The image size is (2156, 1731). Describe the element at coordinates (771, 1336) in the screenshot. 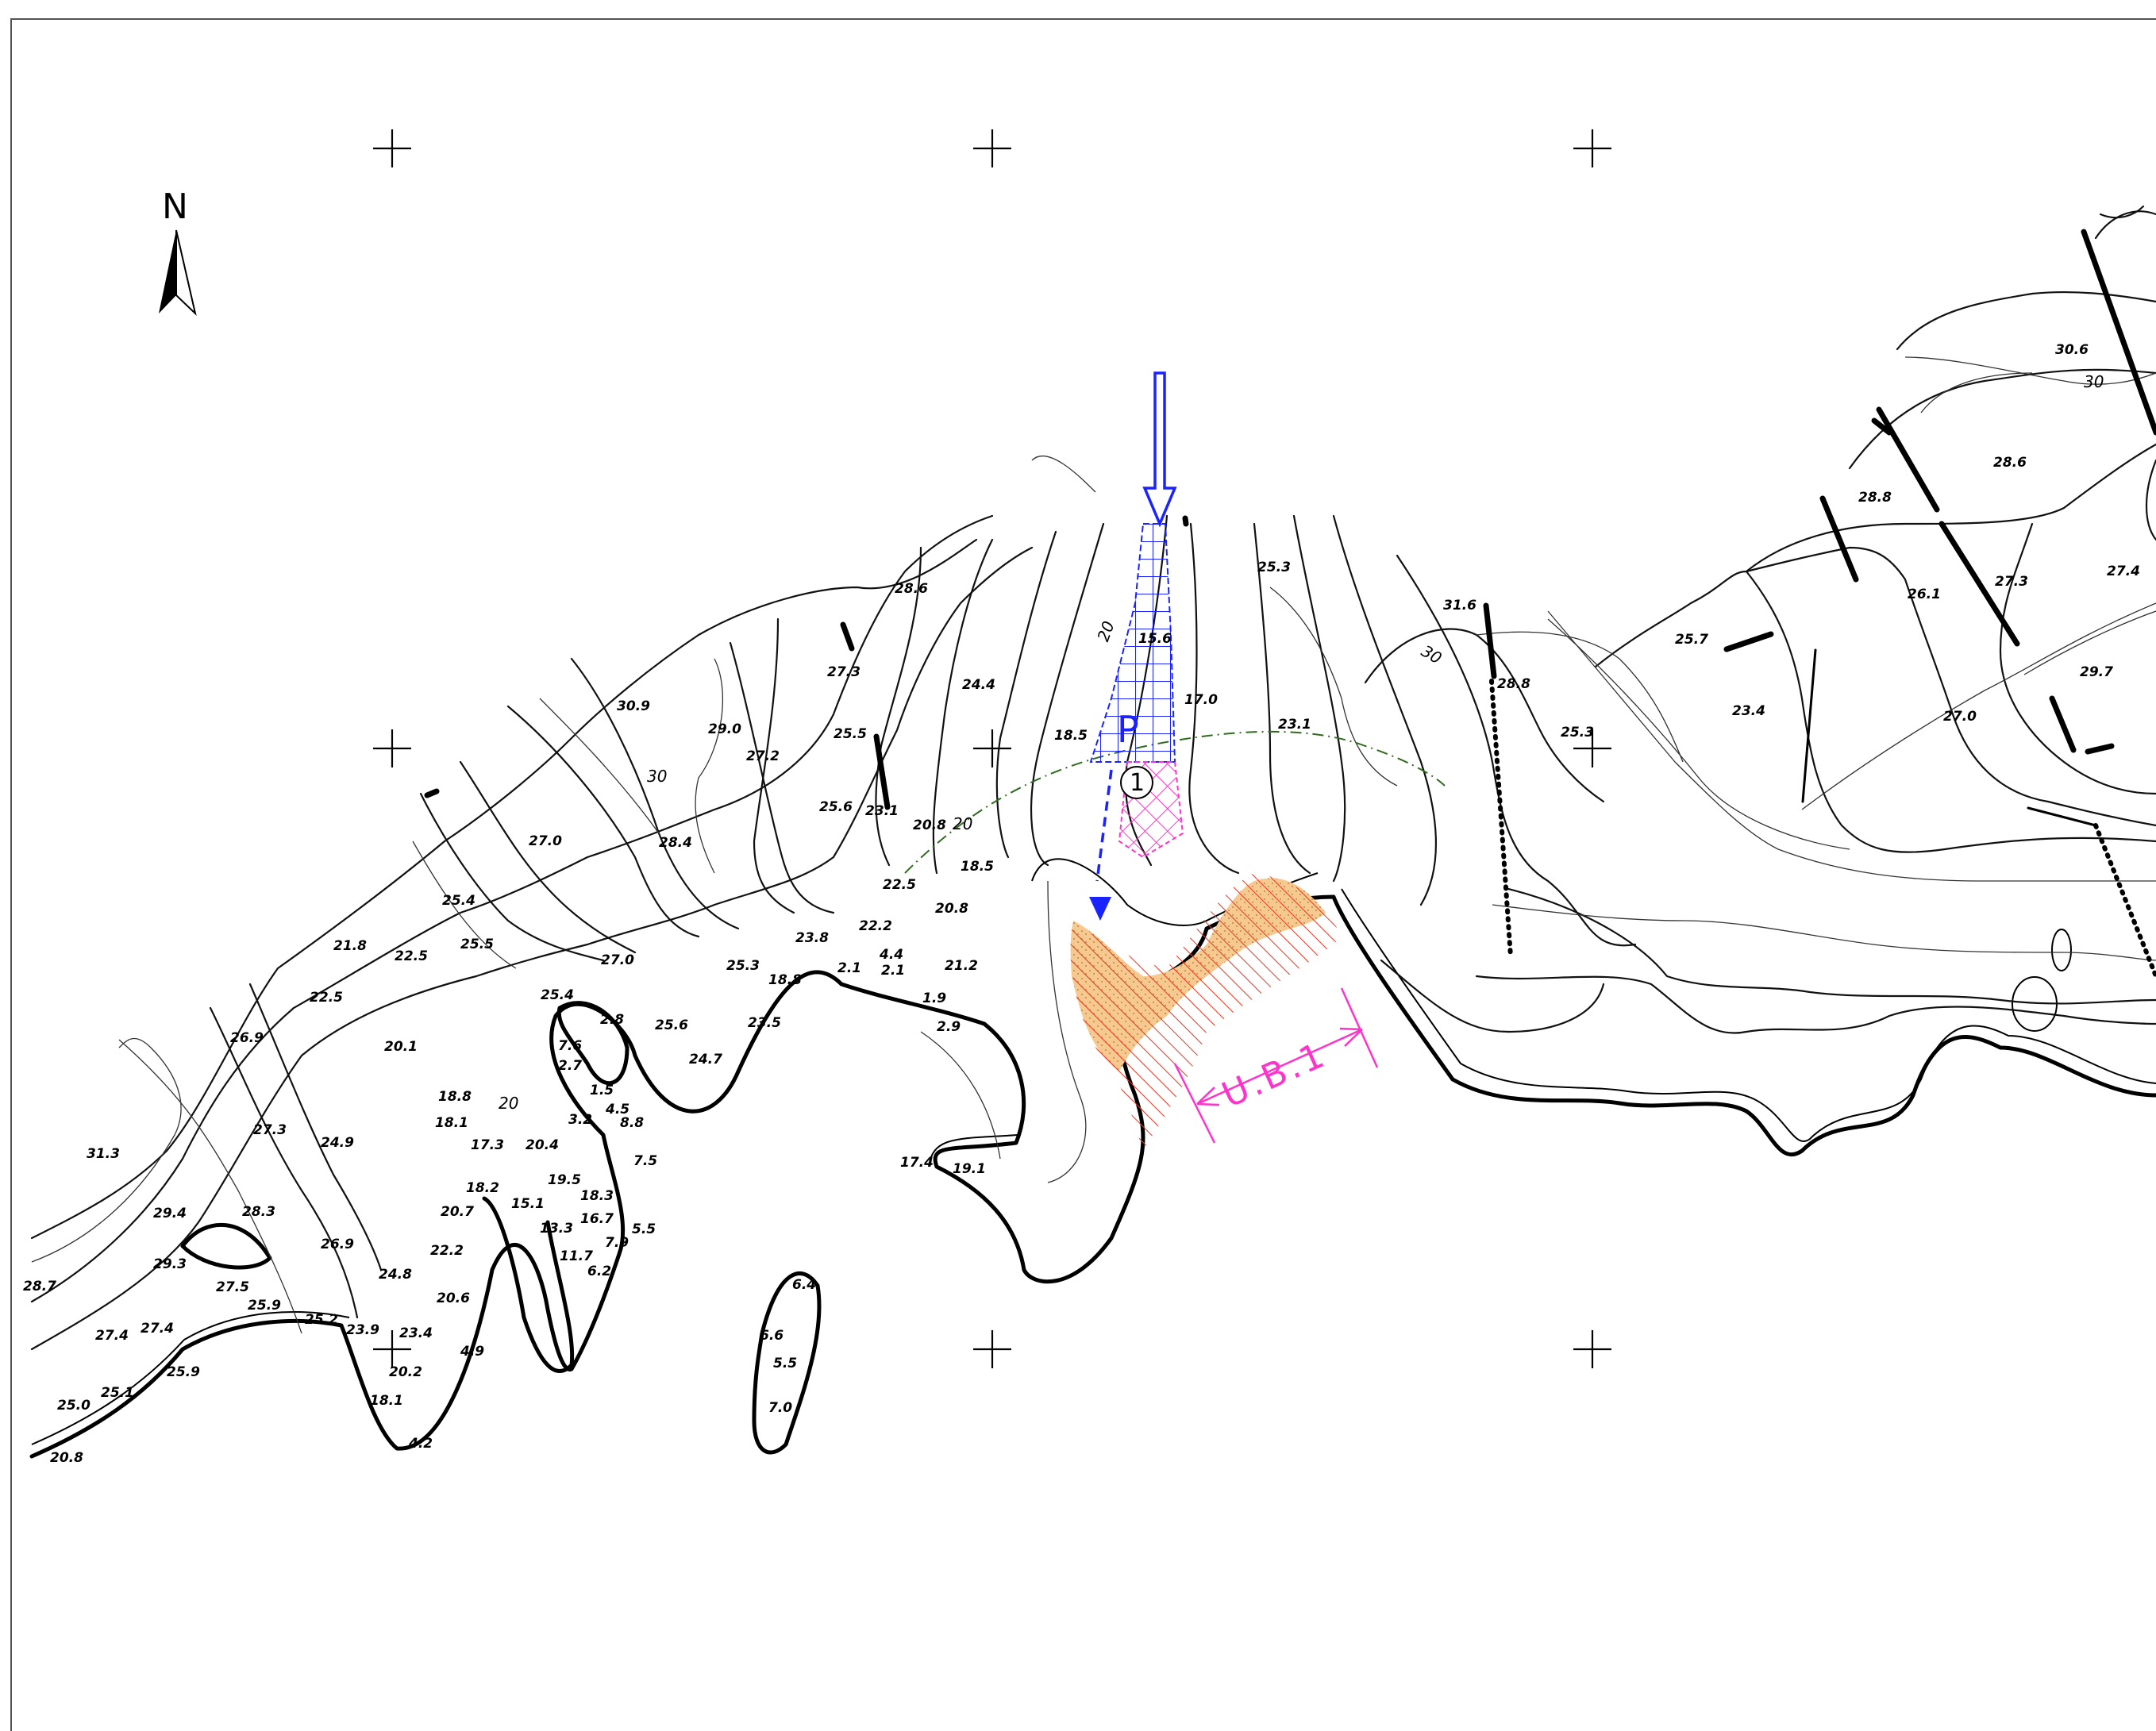

I see `elevation-label: 6.6` at that location.